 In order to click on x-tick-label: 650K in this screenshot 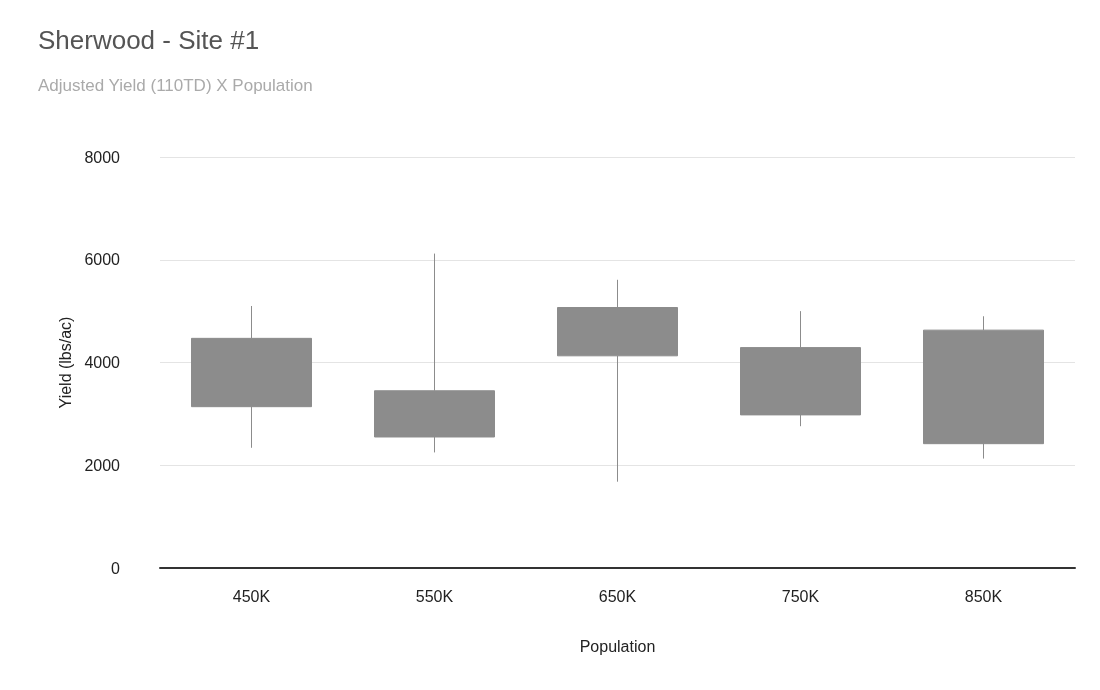, I will do `click(617, 596)`.